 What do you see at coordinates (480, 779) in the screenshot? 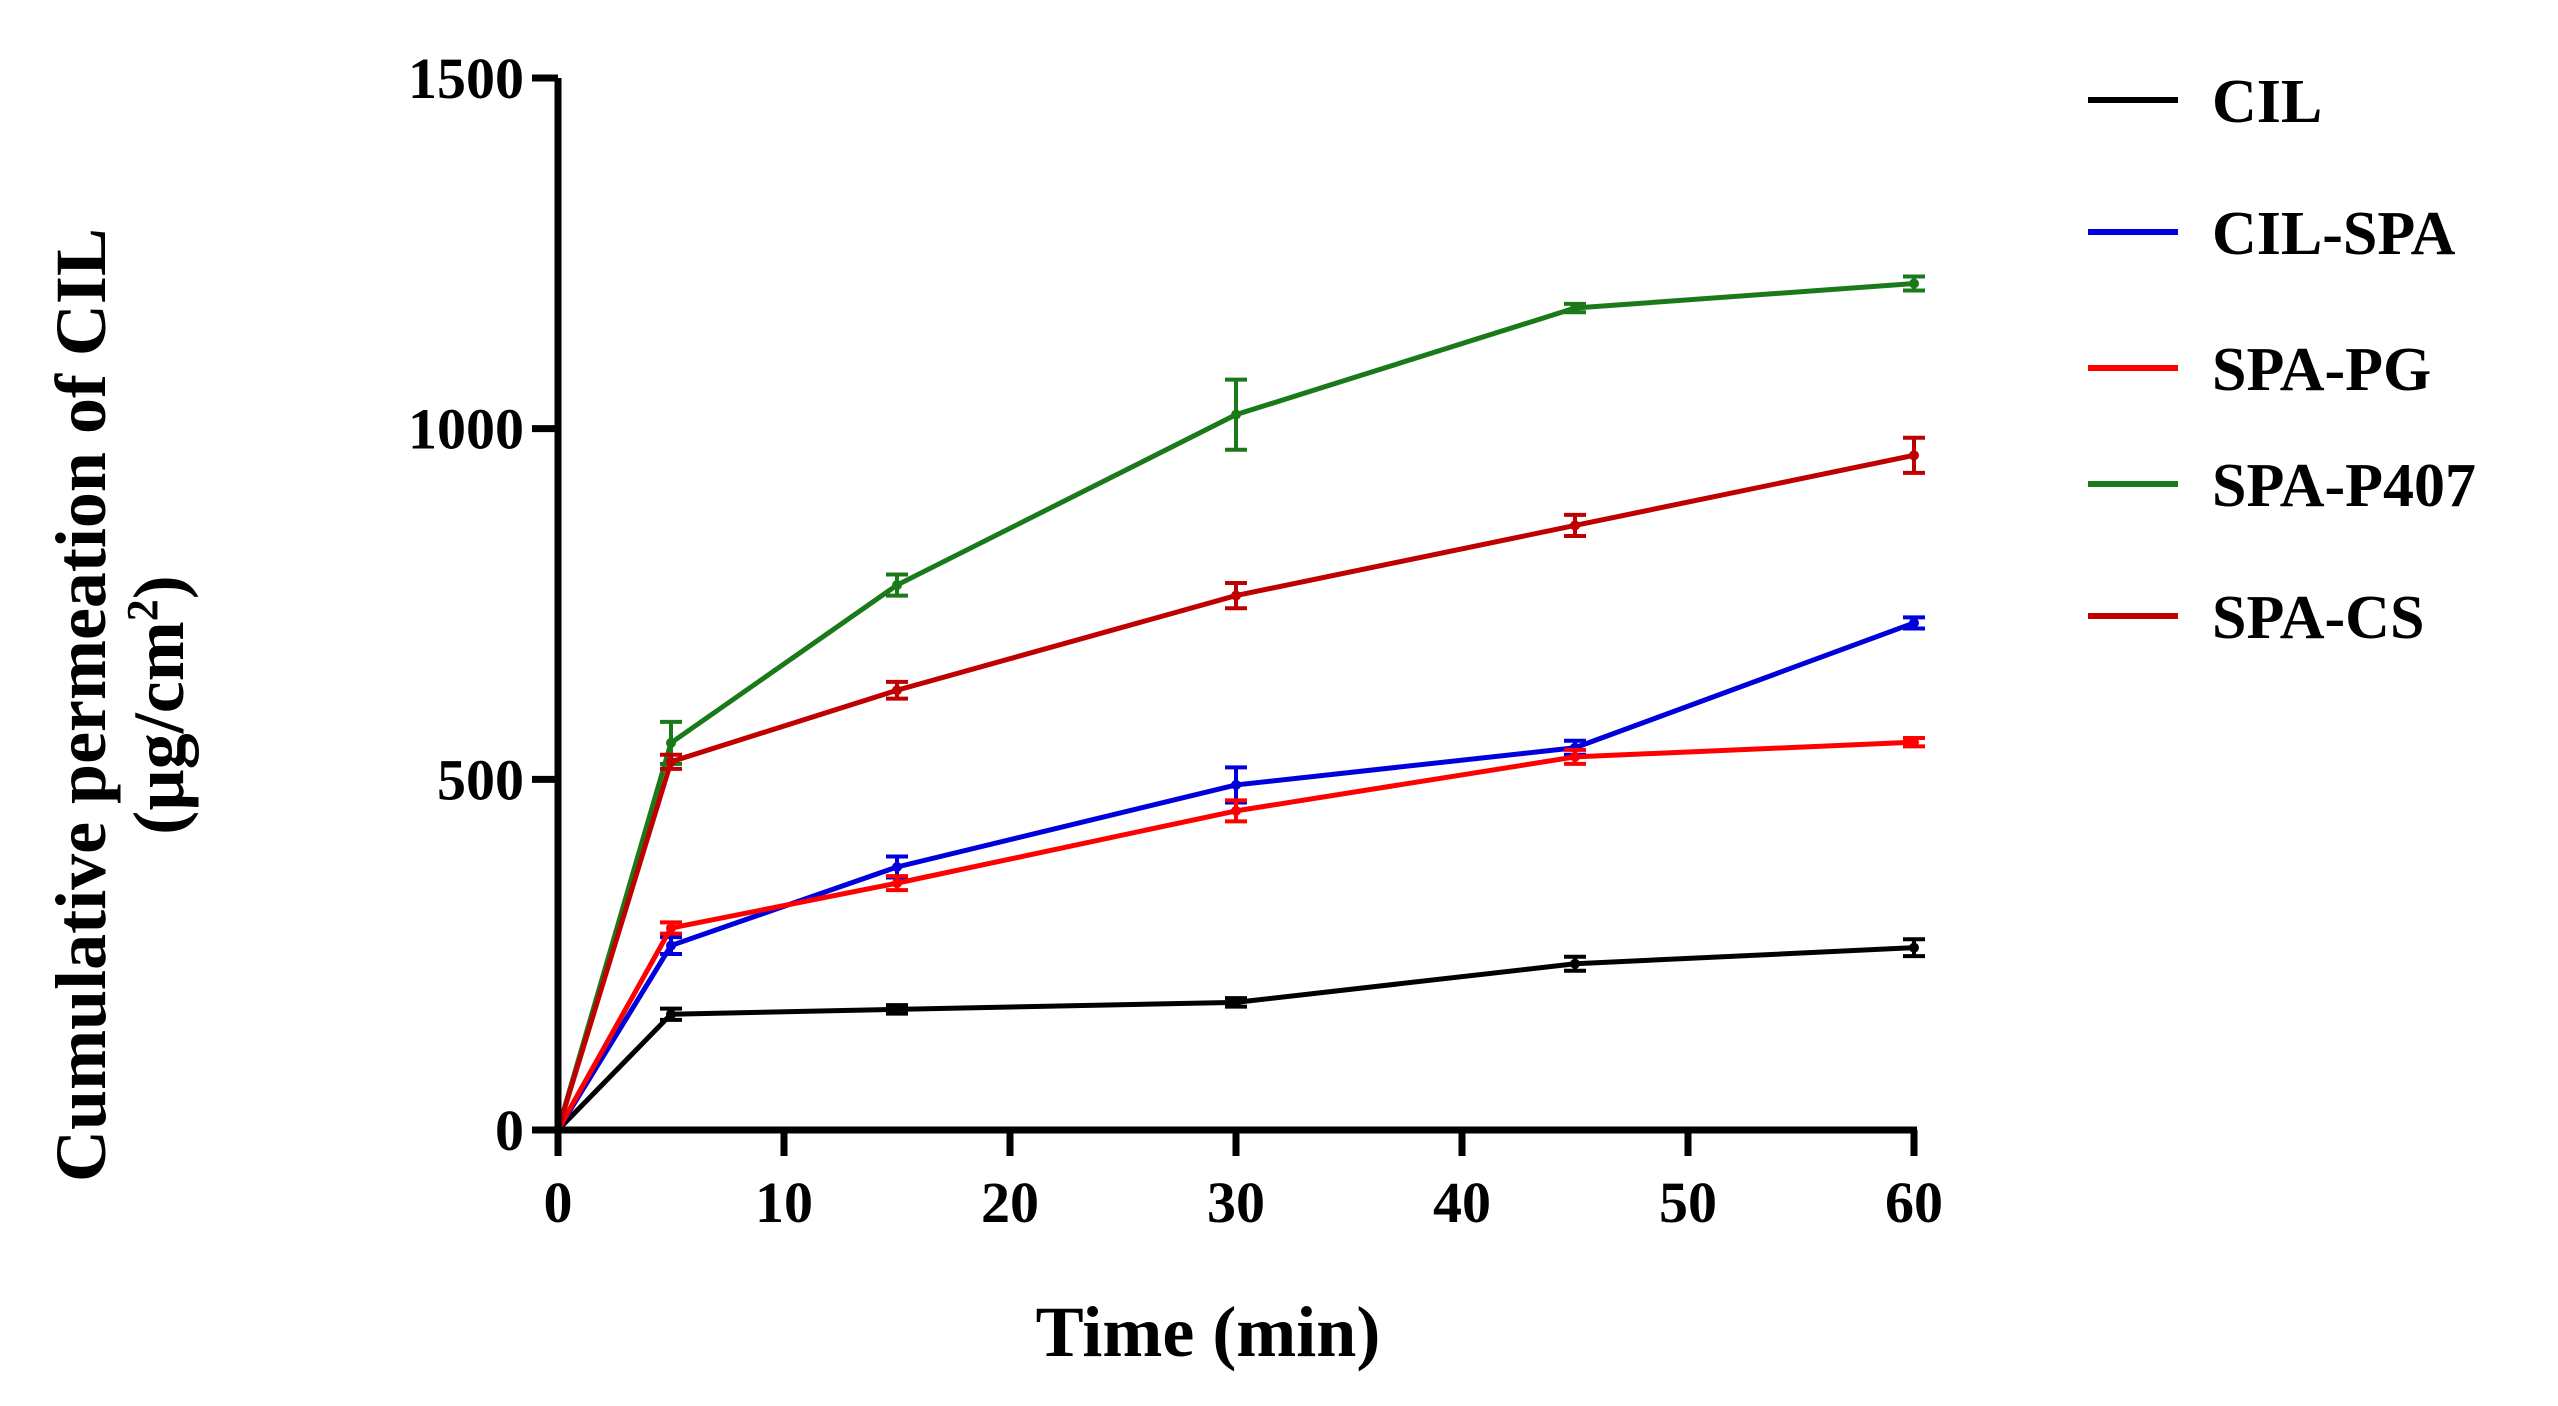
I see `y-tick-label: 500` at bounding box center [480, 779].